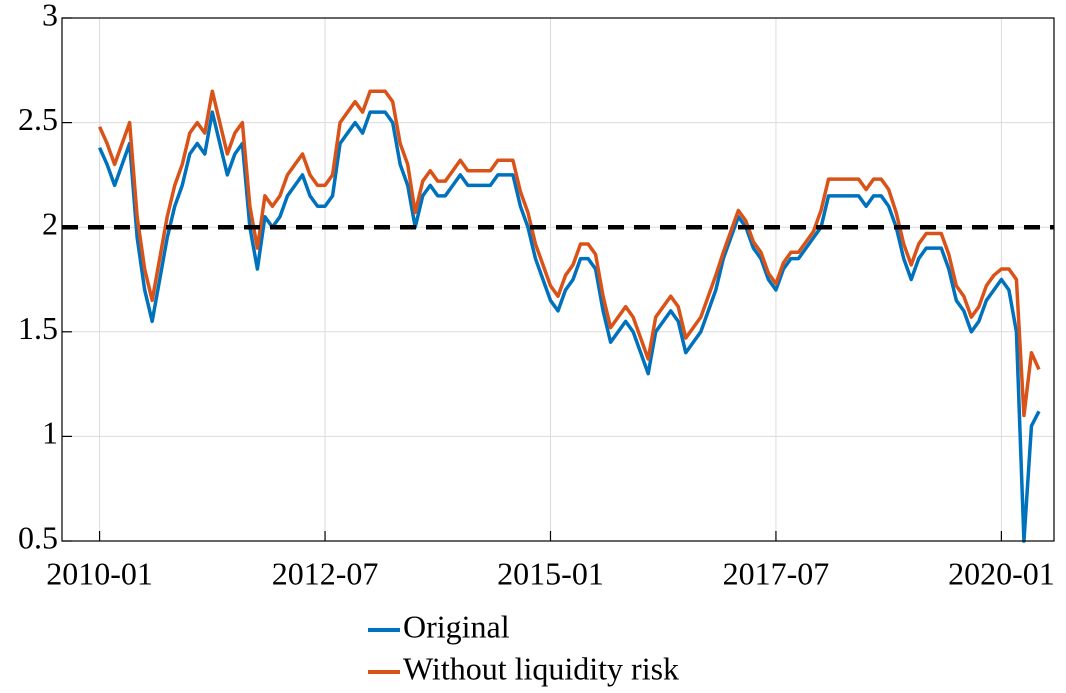 Image resolution: width=1066 pixels, height=693 pixels. I want to click on y-tick-label: 3, so click(50, 16).